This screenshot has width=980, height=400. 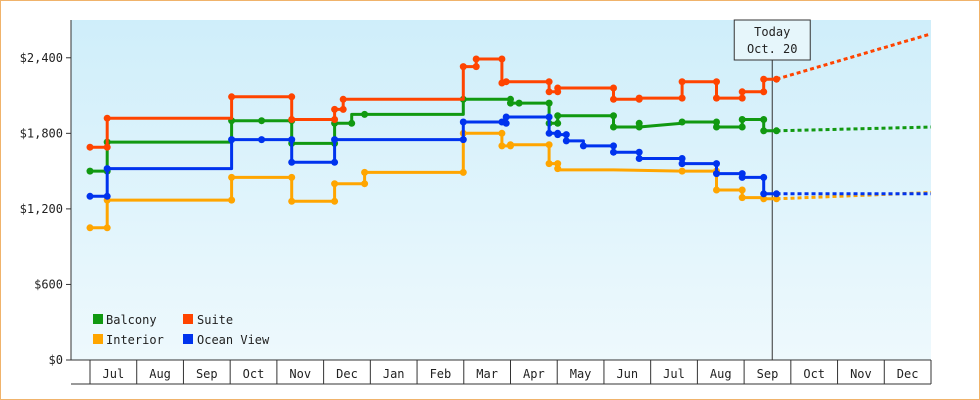 What do you see at coordinates (534, 374) in the screenshot?
I see `month-label: Apr` at bounding box center [534, 374].